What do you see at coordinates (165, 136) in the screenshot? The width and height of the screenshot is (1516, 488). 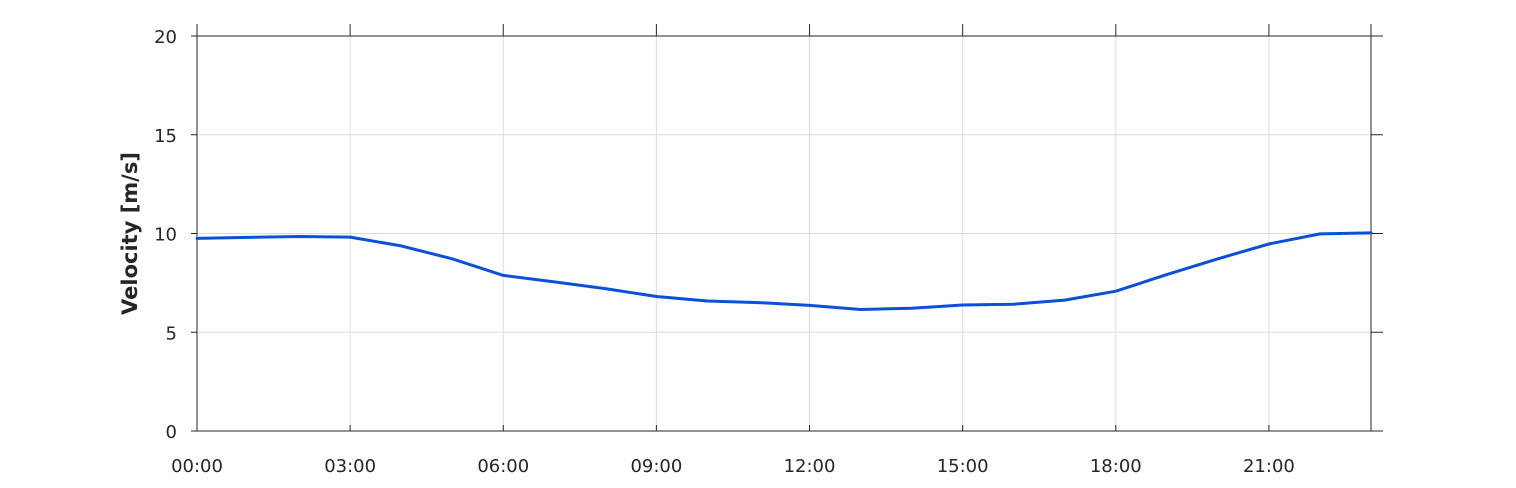 I see `y-tick-label: 15` at bounding box center [165, 136].